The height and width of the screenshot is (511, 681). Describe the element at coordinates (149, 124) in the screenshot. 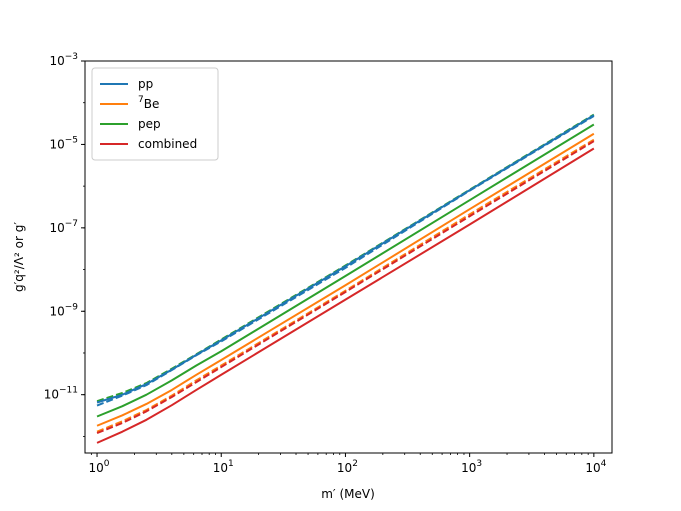

I see `legend-label: pep` at that location.